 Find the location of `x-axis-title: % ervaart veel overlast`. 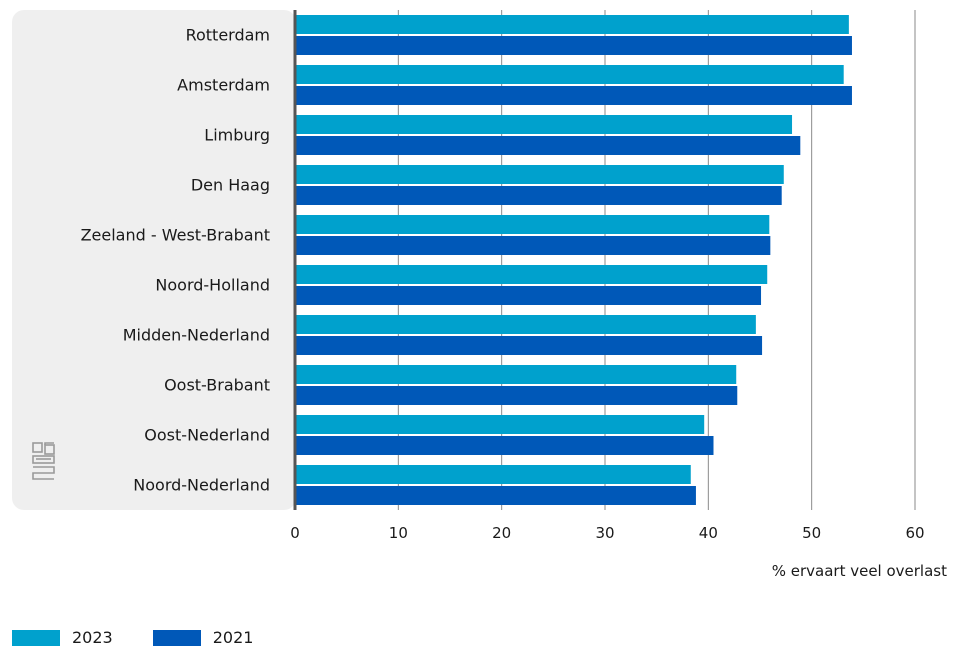

x-axis-title: % ervaart veel overlast is located at coordinates (859, 571).